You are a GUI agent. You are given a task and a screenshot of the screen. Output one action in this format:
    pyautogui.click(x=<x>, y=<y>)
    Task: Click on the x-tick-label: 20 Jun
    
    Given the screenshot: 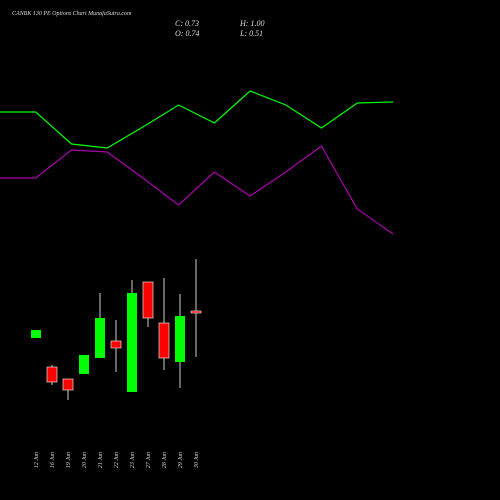 What is the action you would take?
    pyautogui.click(x=85, y=460)
    